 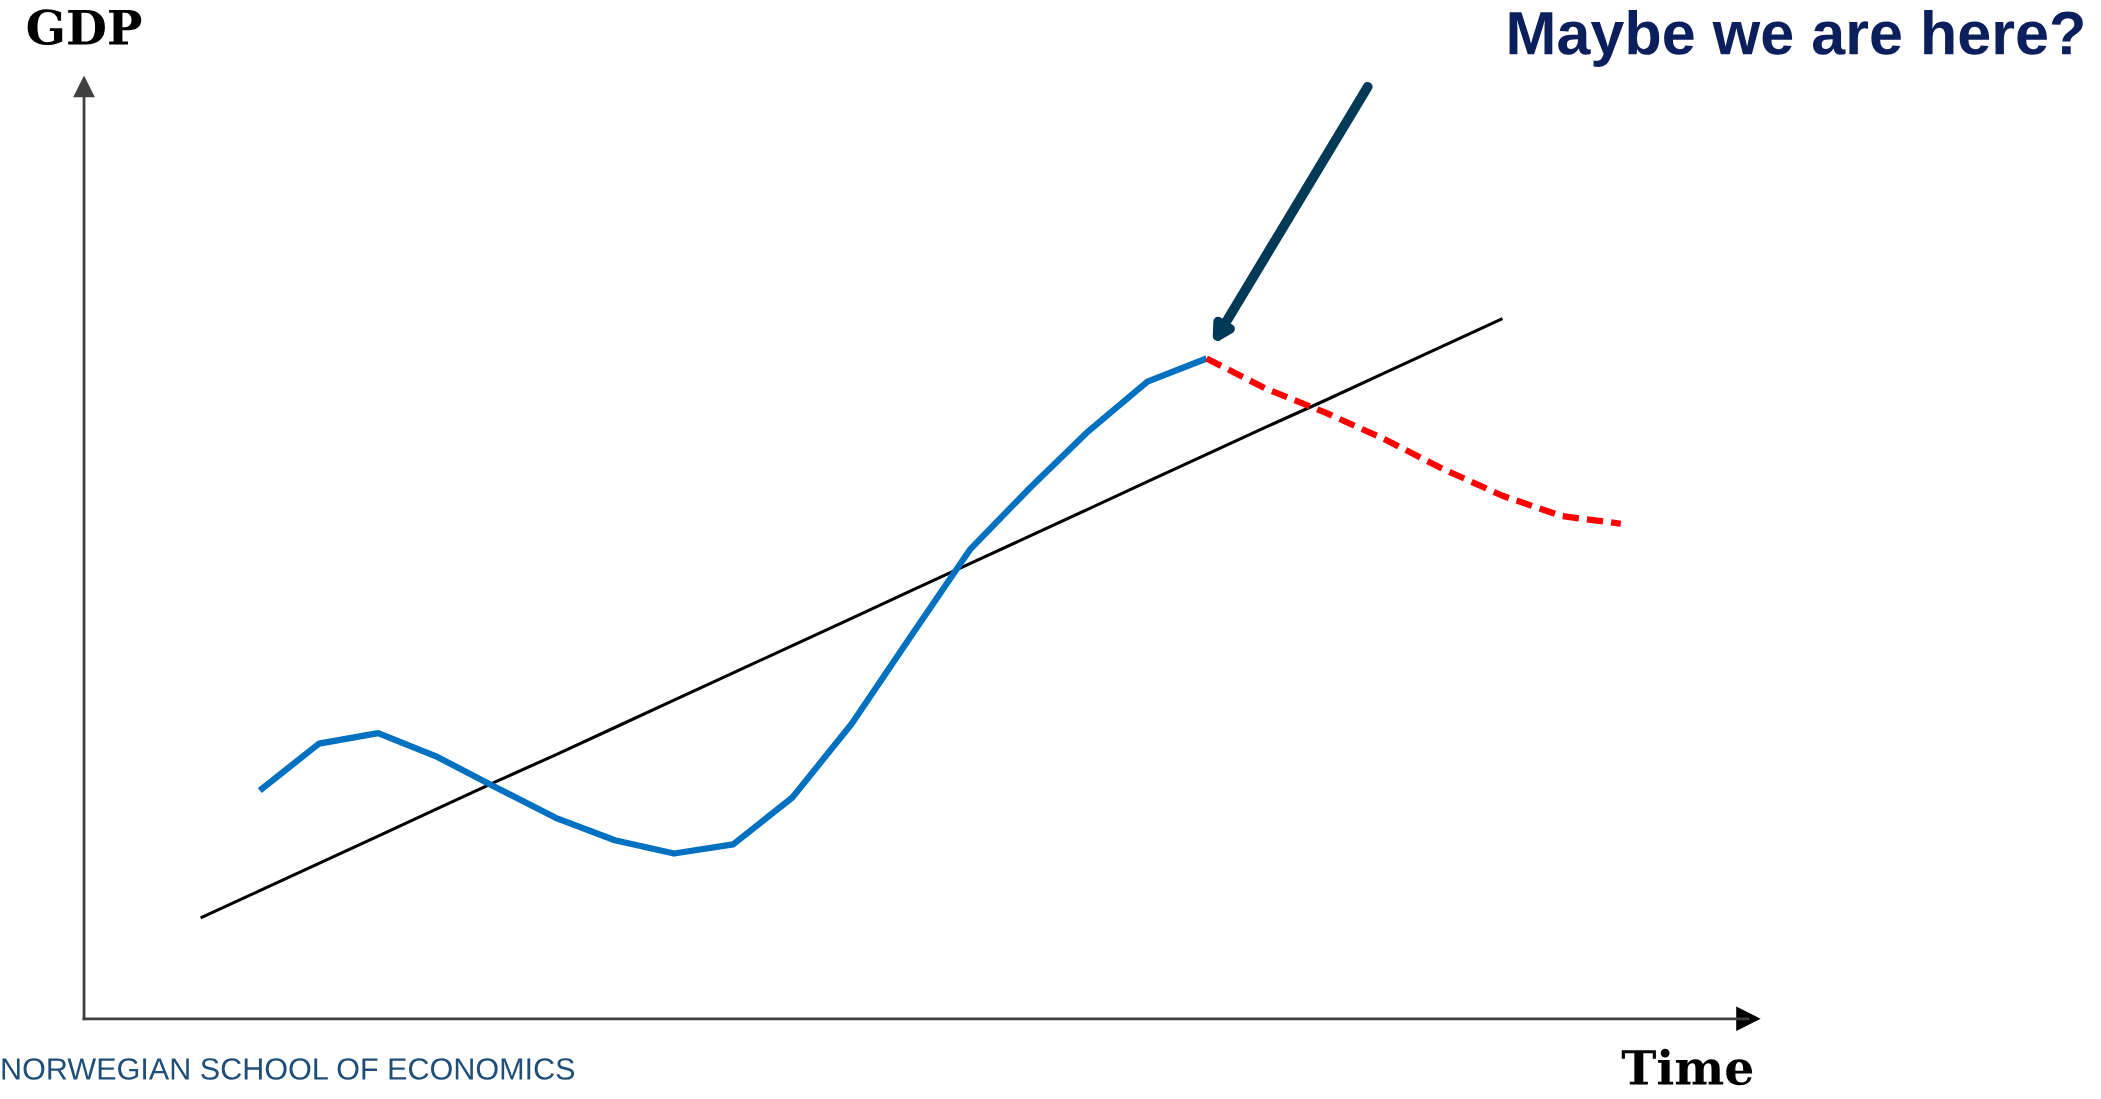 What do you see at coordinates (288, 1069) in the screenshot?
I see `text: NORWEGIAN SCHOOL OF ECONOMICS` at bounding box center [288, 1069].